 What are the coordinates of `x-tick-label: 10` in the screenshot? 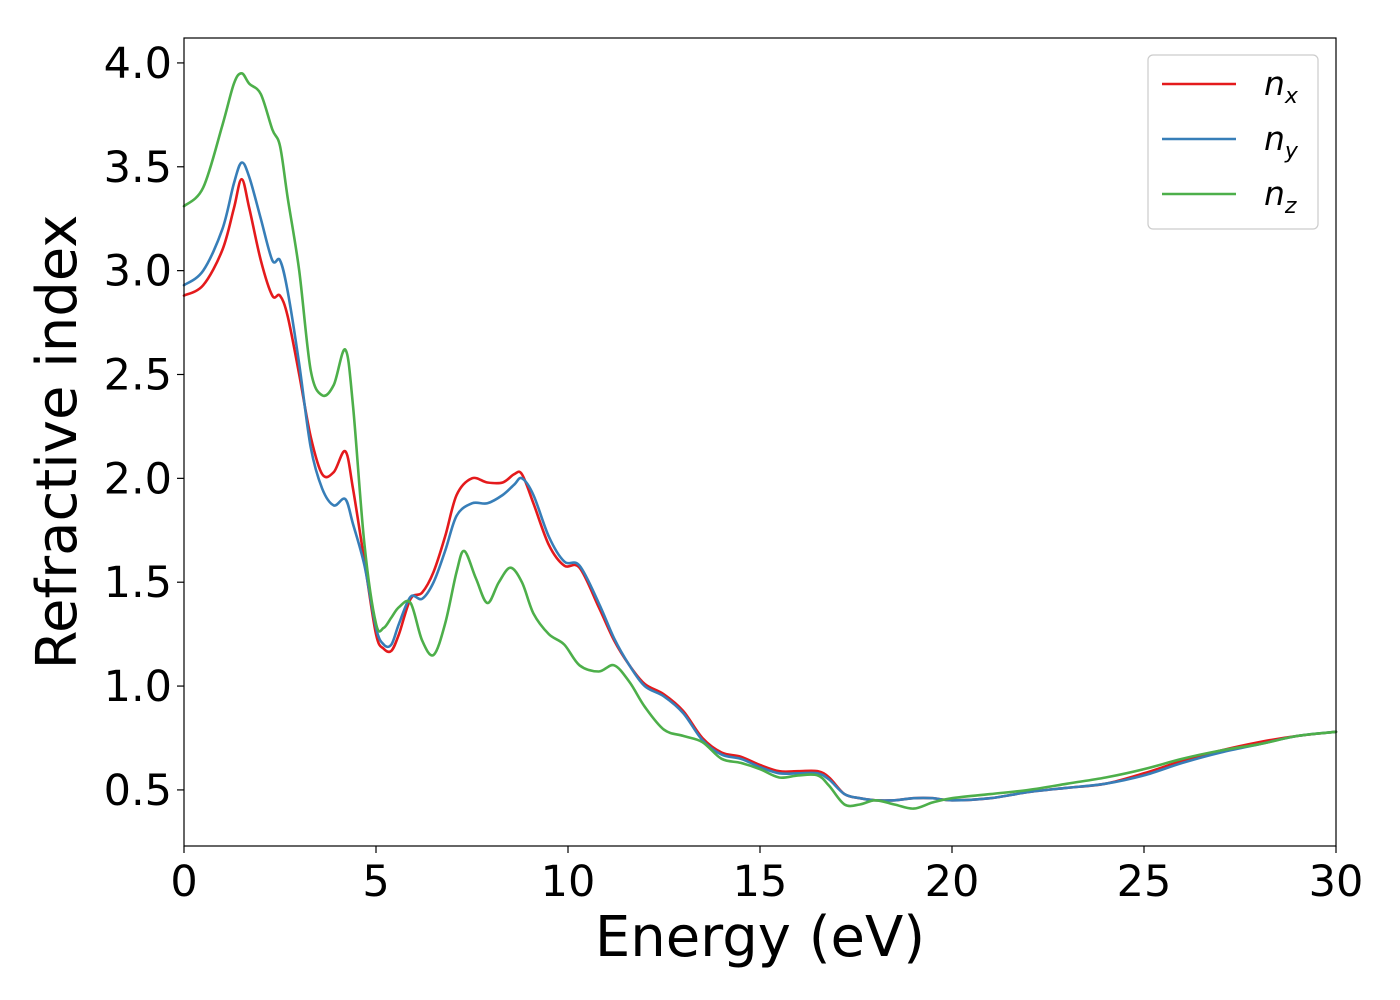 It's located at (568, 882).